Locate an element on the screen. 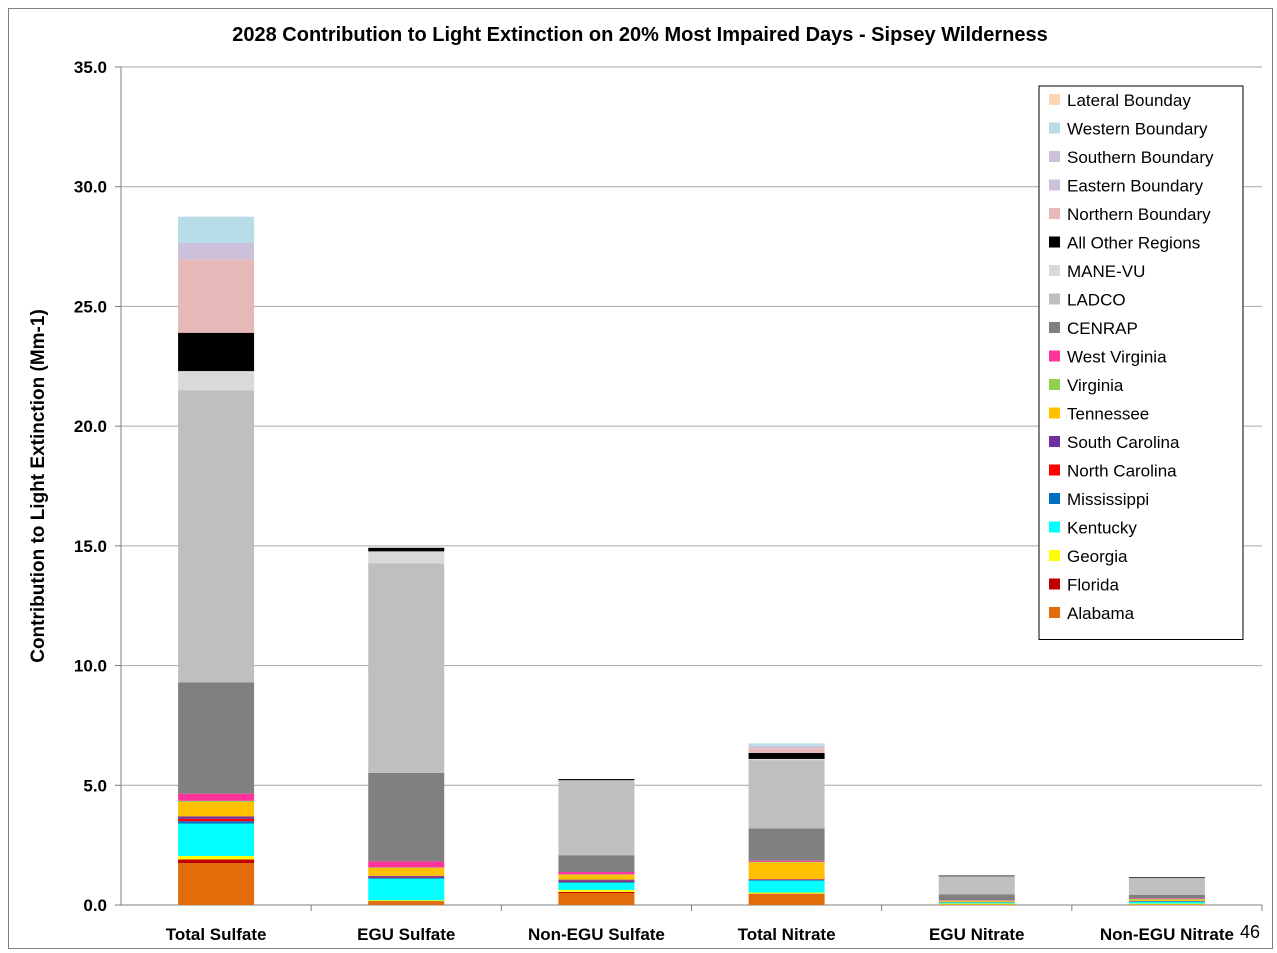  y-tick-label: 0.0 is located at coordinates (95, 905).